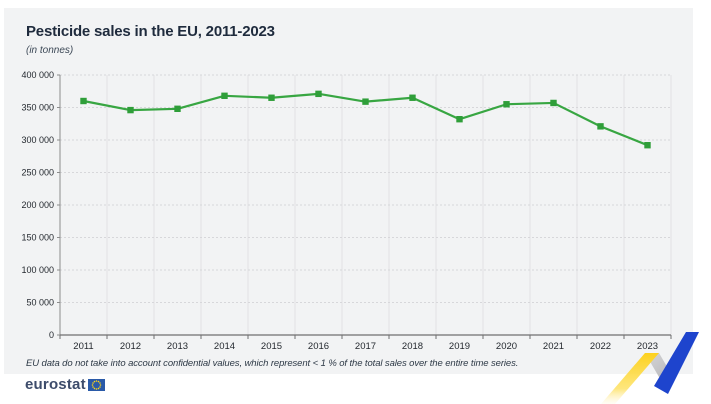 The image size is (711, 404). I want to click on y-tick-label: 100 000, so click(37, 270).